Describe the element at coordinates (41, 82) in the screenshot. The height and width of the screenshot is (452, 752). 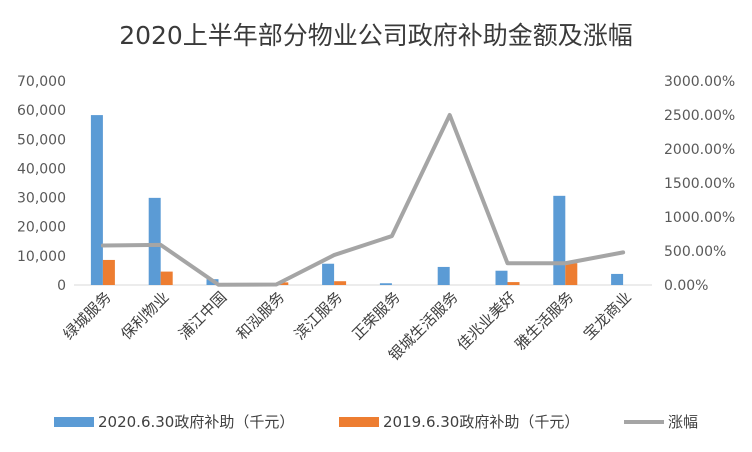
I see `y-left-tick-label: 70,000` at that location.